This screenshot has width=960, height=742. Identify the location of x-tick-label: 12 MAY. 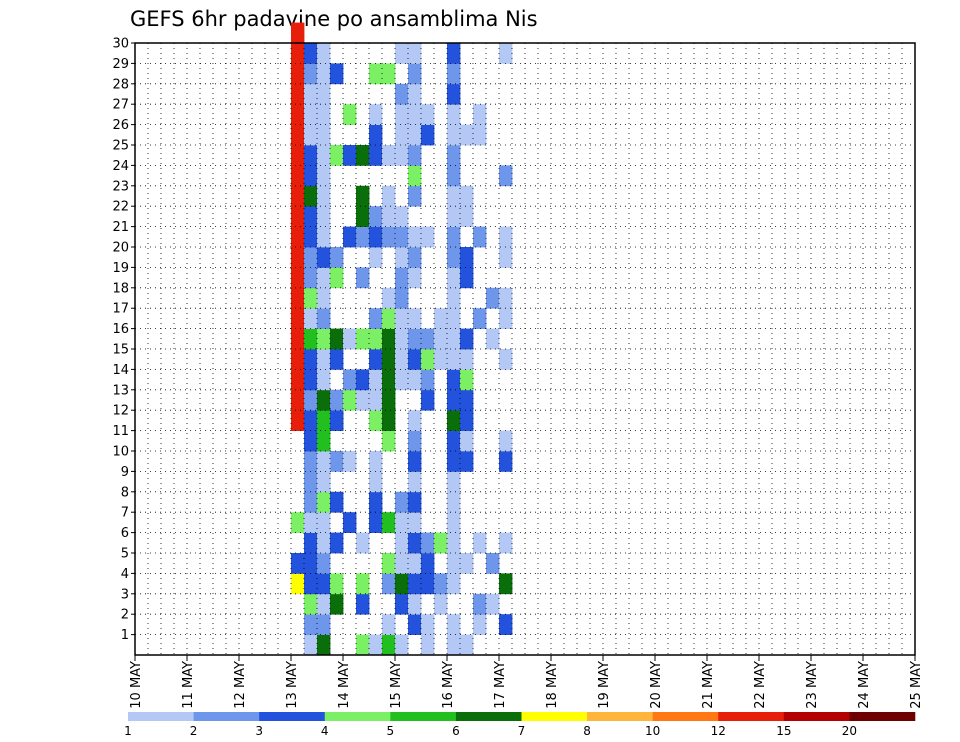
(240, 685).